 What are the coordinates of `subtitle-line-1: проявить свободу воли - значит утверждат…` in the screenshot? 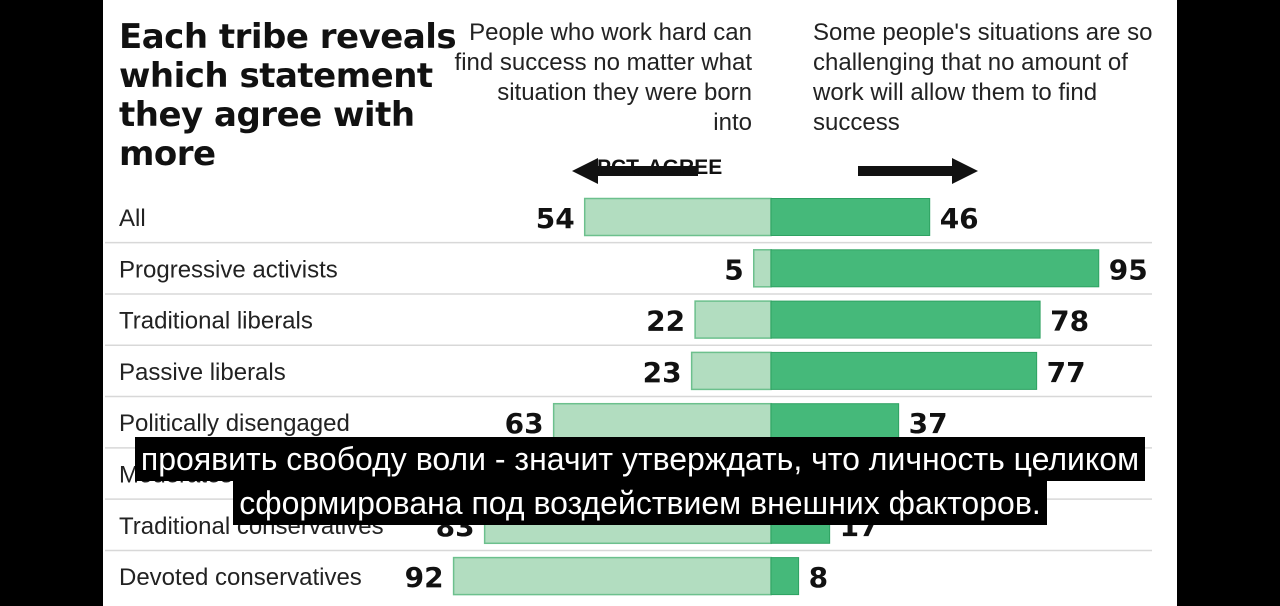 It's located at (640, 459).